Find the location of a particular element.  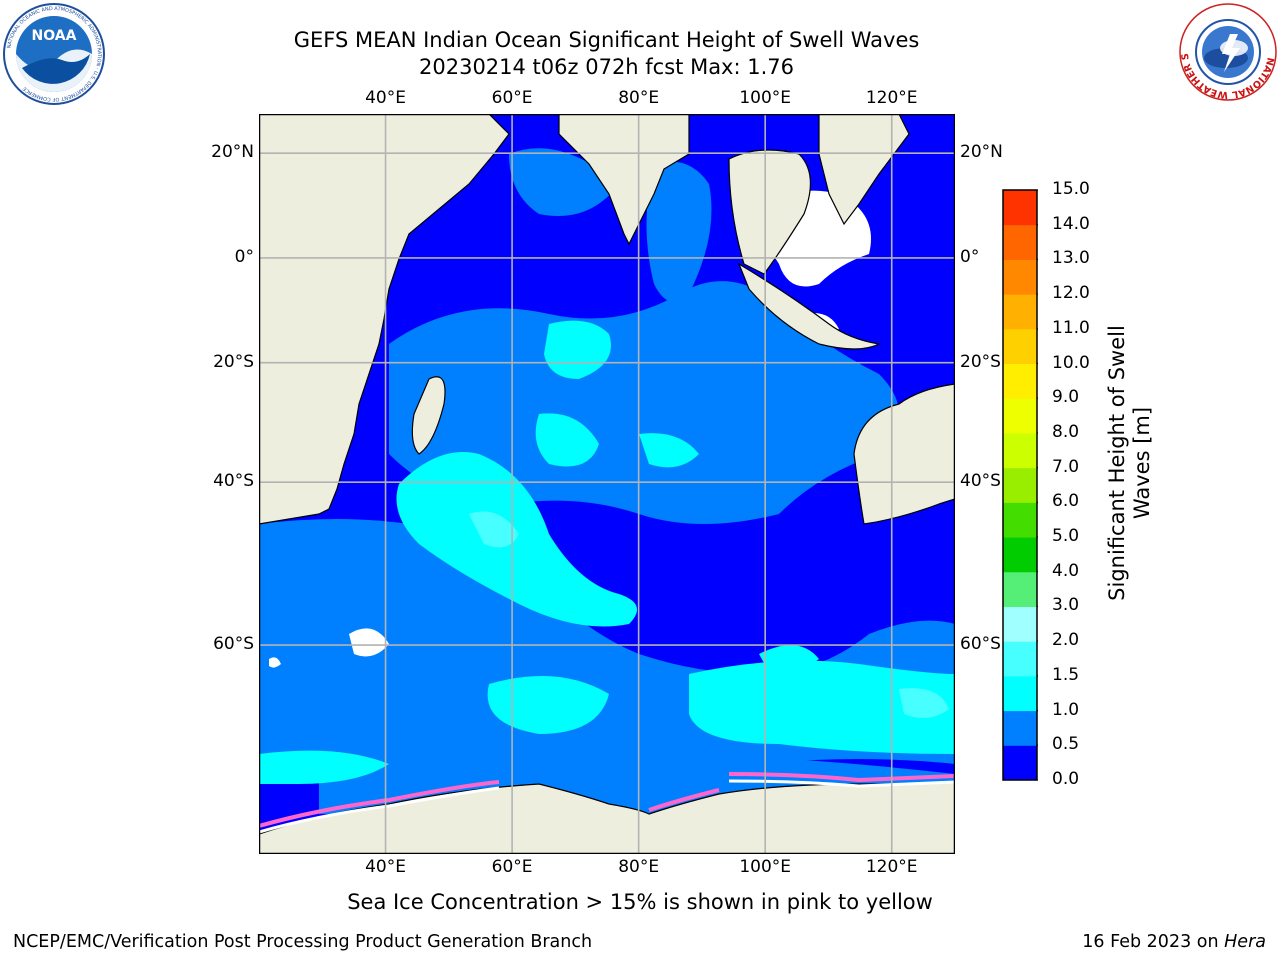

colorbar is located at coordinates (1020, 485).